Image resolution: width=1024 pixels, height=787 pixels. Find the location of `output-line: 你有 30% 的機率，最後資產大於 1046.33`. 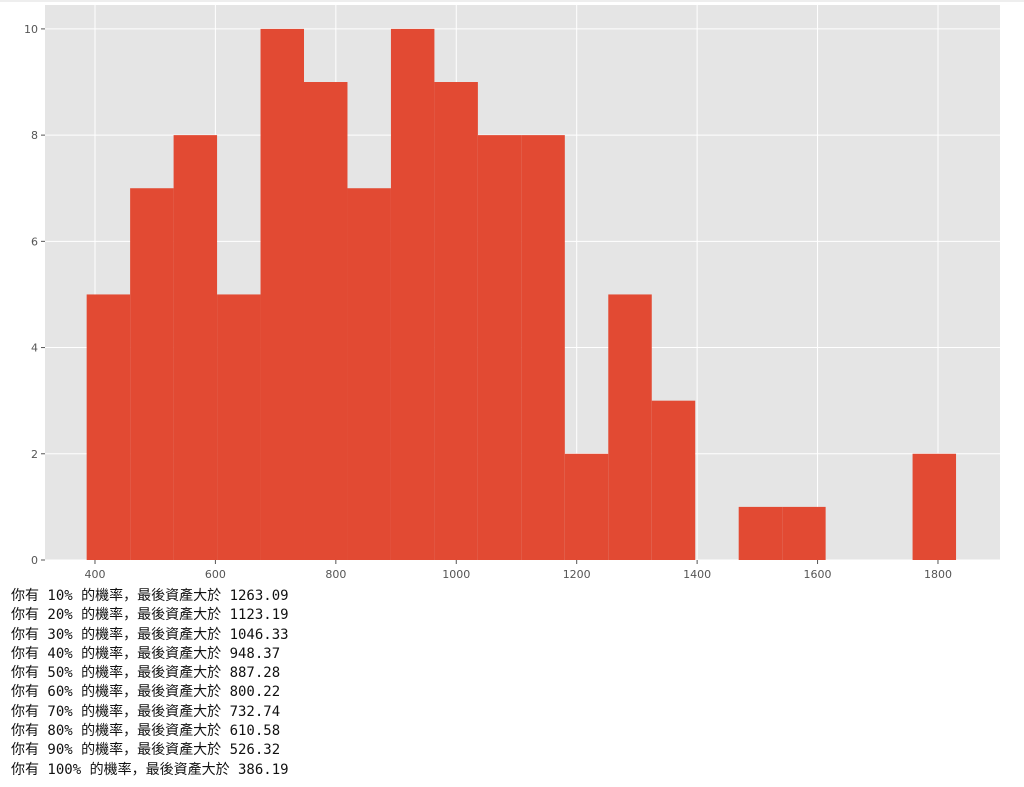

output-line: 你有 30% 的機率，最後資產大於 1046.33 is located at coordinates (150, 634).